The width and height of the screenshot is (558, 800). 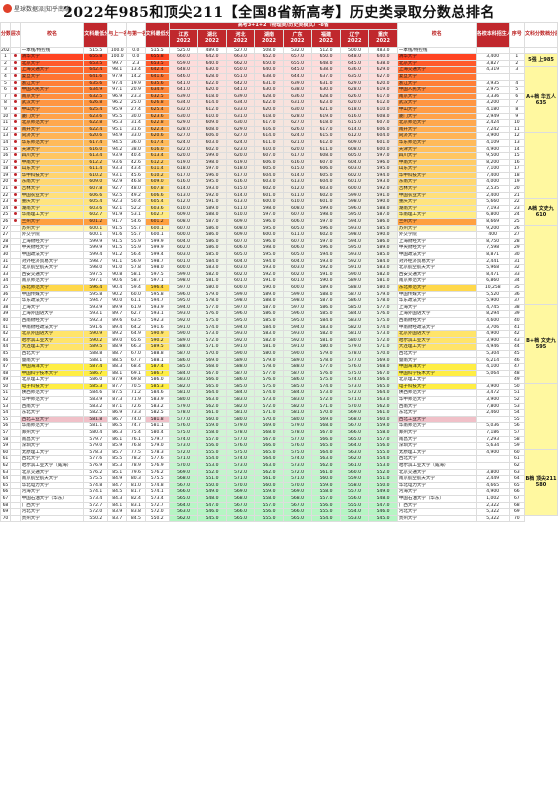 I want to click on school-name: 南京航空航天大学, so click(x=52, y=479).